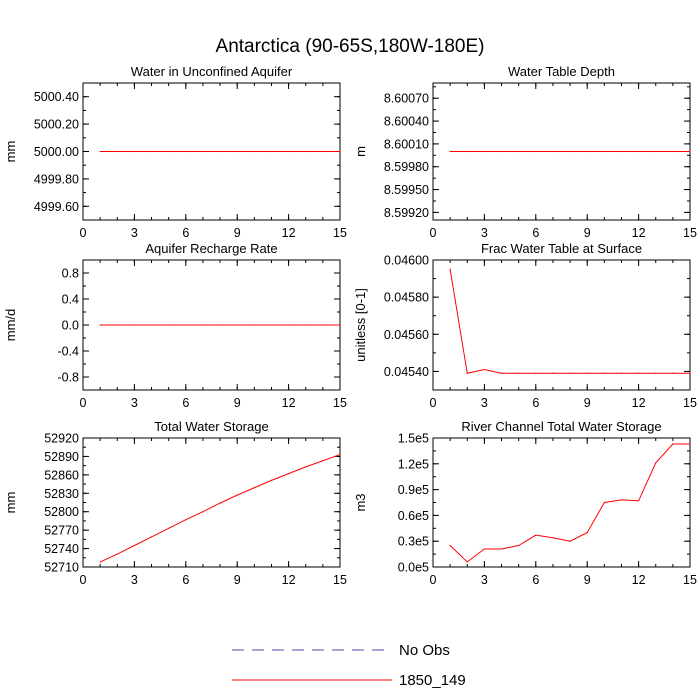 This screenshot has height=700, width=700. Describe the element at coordinates (56, 207) in the screenshot. I see `y-tick-label: 4999.60` at that location.